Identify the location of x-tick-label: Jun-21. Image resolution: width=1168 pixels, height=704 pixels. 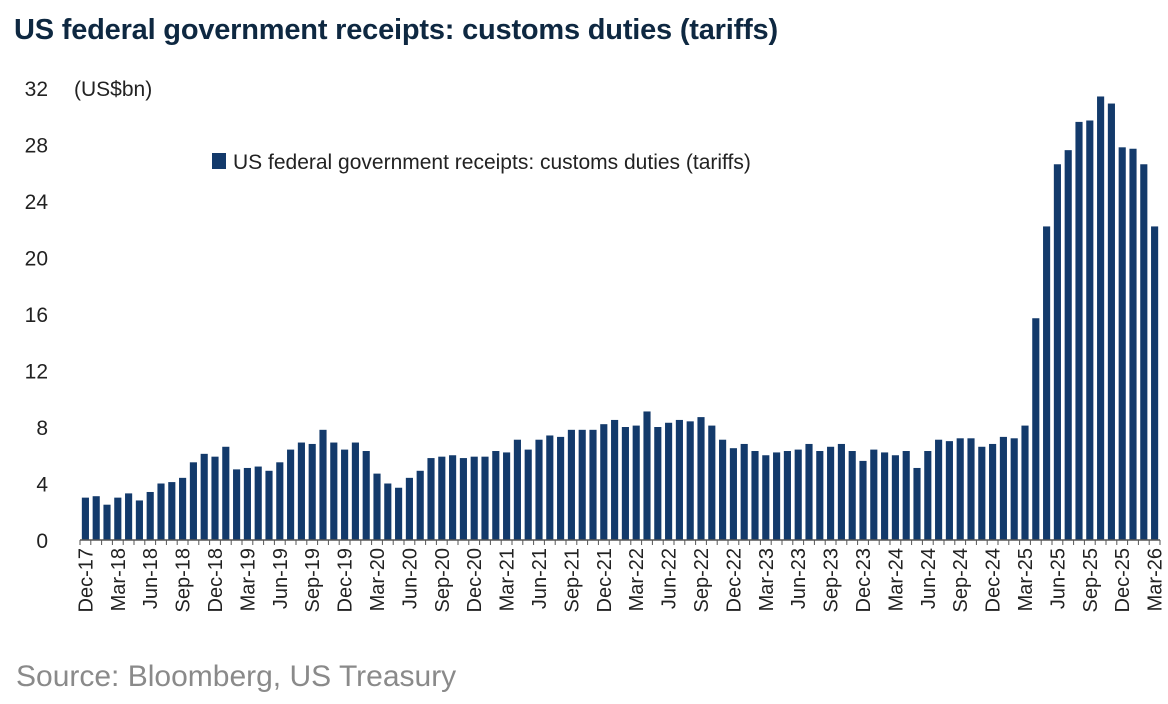
(540, 578).